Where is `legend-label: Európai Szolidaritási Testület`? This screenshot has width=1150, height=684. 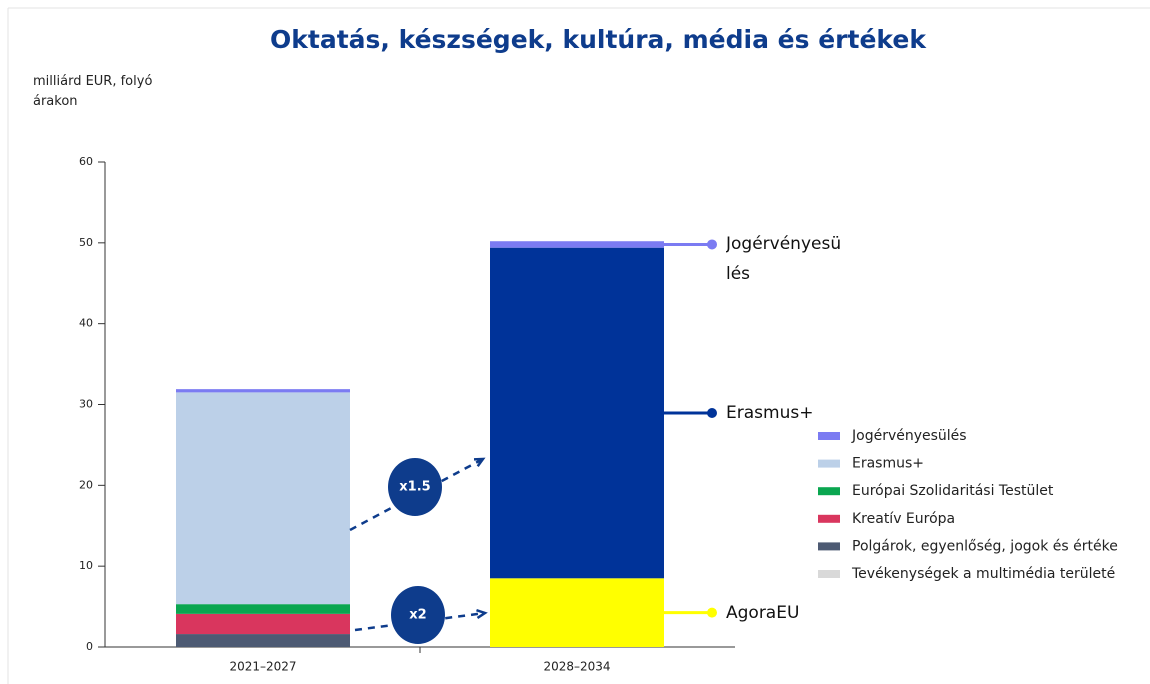
legend-label: Európai Szolidaritási Testület is located at coordinates (953, 491).